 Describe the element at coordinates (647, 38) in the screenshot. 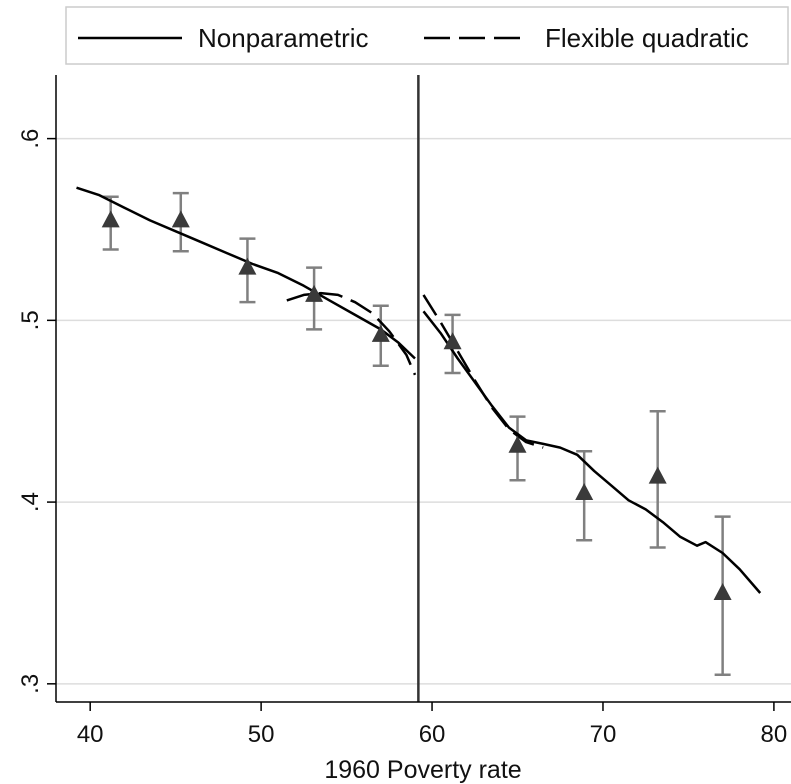

I see `legend-label-flexible-quadratic: Flexible quadratic` at that location.